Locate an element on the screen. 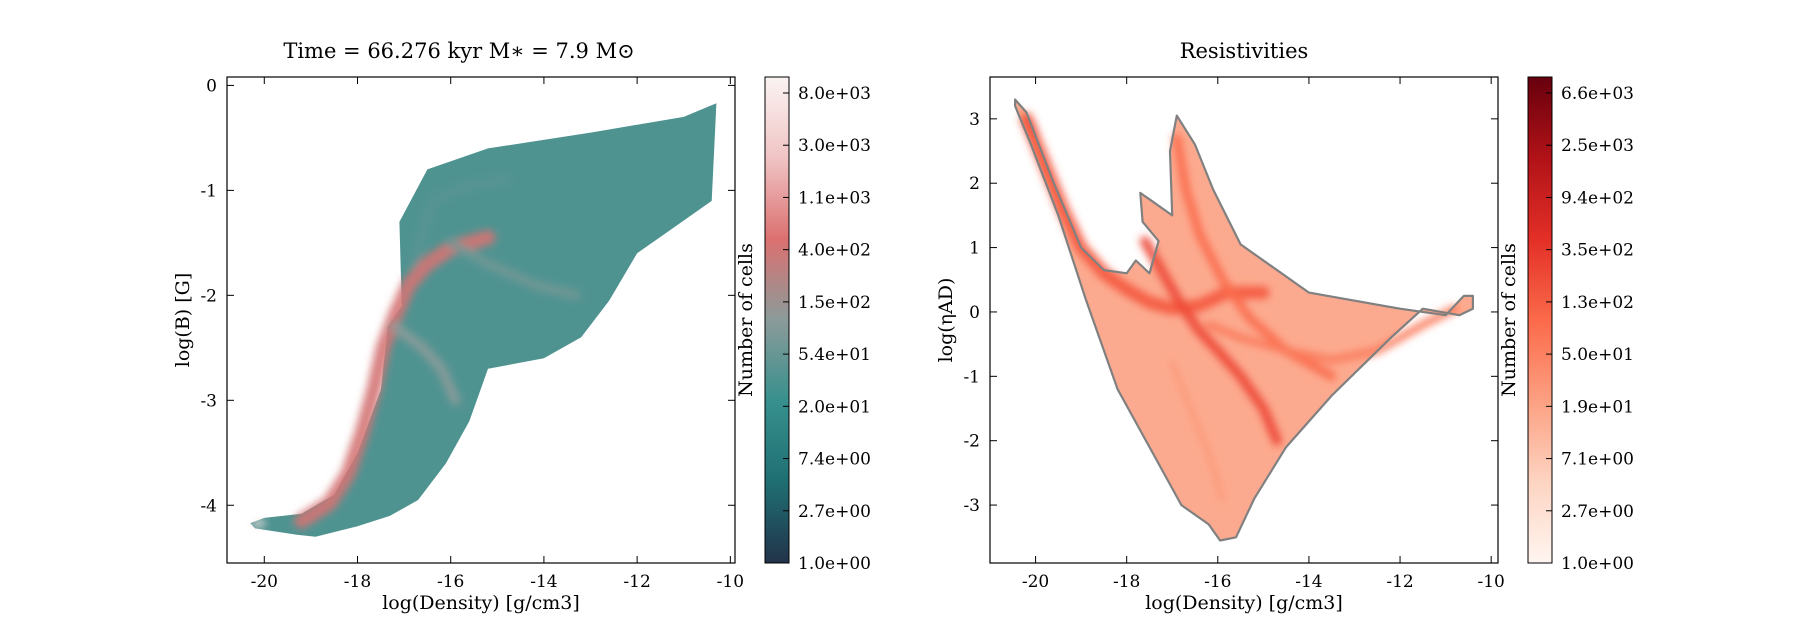  left-colorbar-tick-label: 2.0e+01 is located at coordinates (834, 407).